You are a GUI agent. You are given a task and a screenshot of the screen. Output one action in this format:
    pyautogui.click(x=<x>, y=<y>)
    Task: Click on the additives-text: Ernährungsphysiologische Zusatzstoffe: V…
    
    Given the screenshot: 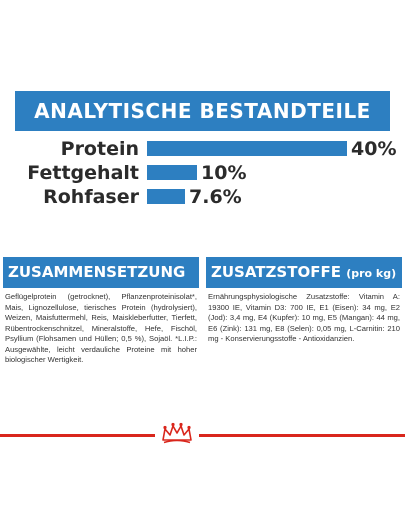 What is the action you would take?
    pyautogui.click(x=304, y=317)
    